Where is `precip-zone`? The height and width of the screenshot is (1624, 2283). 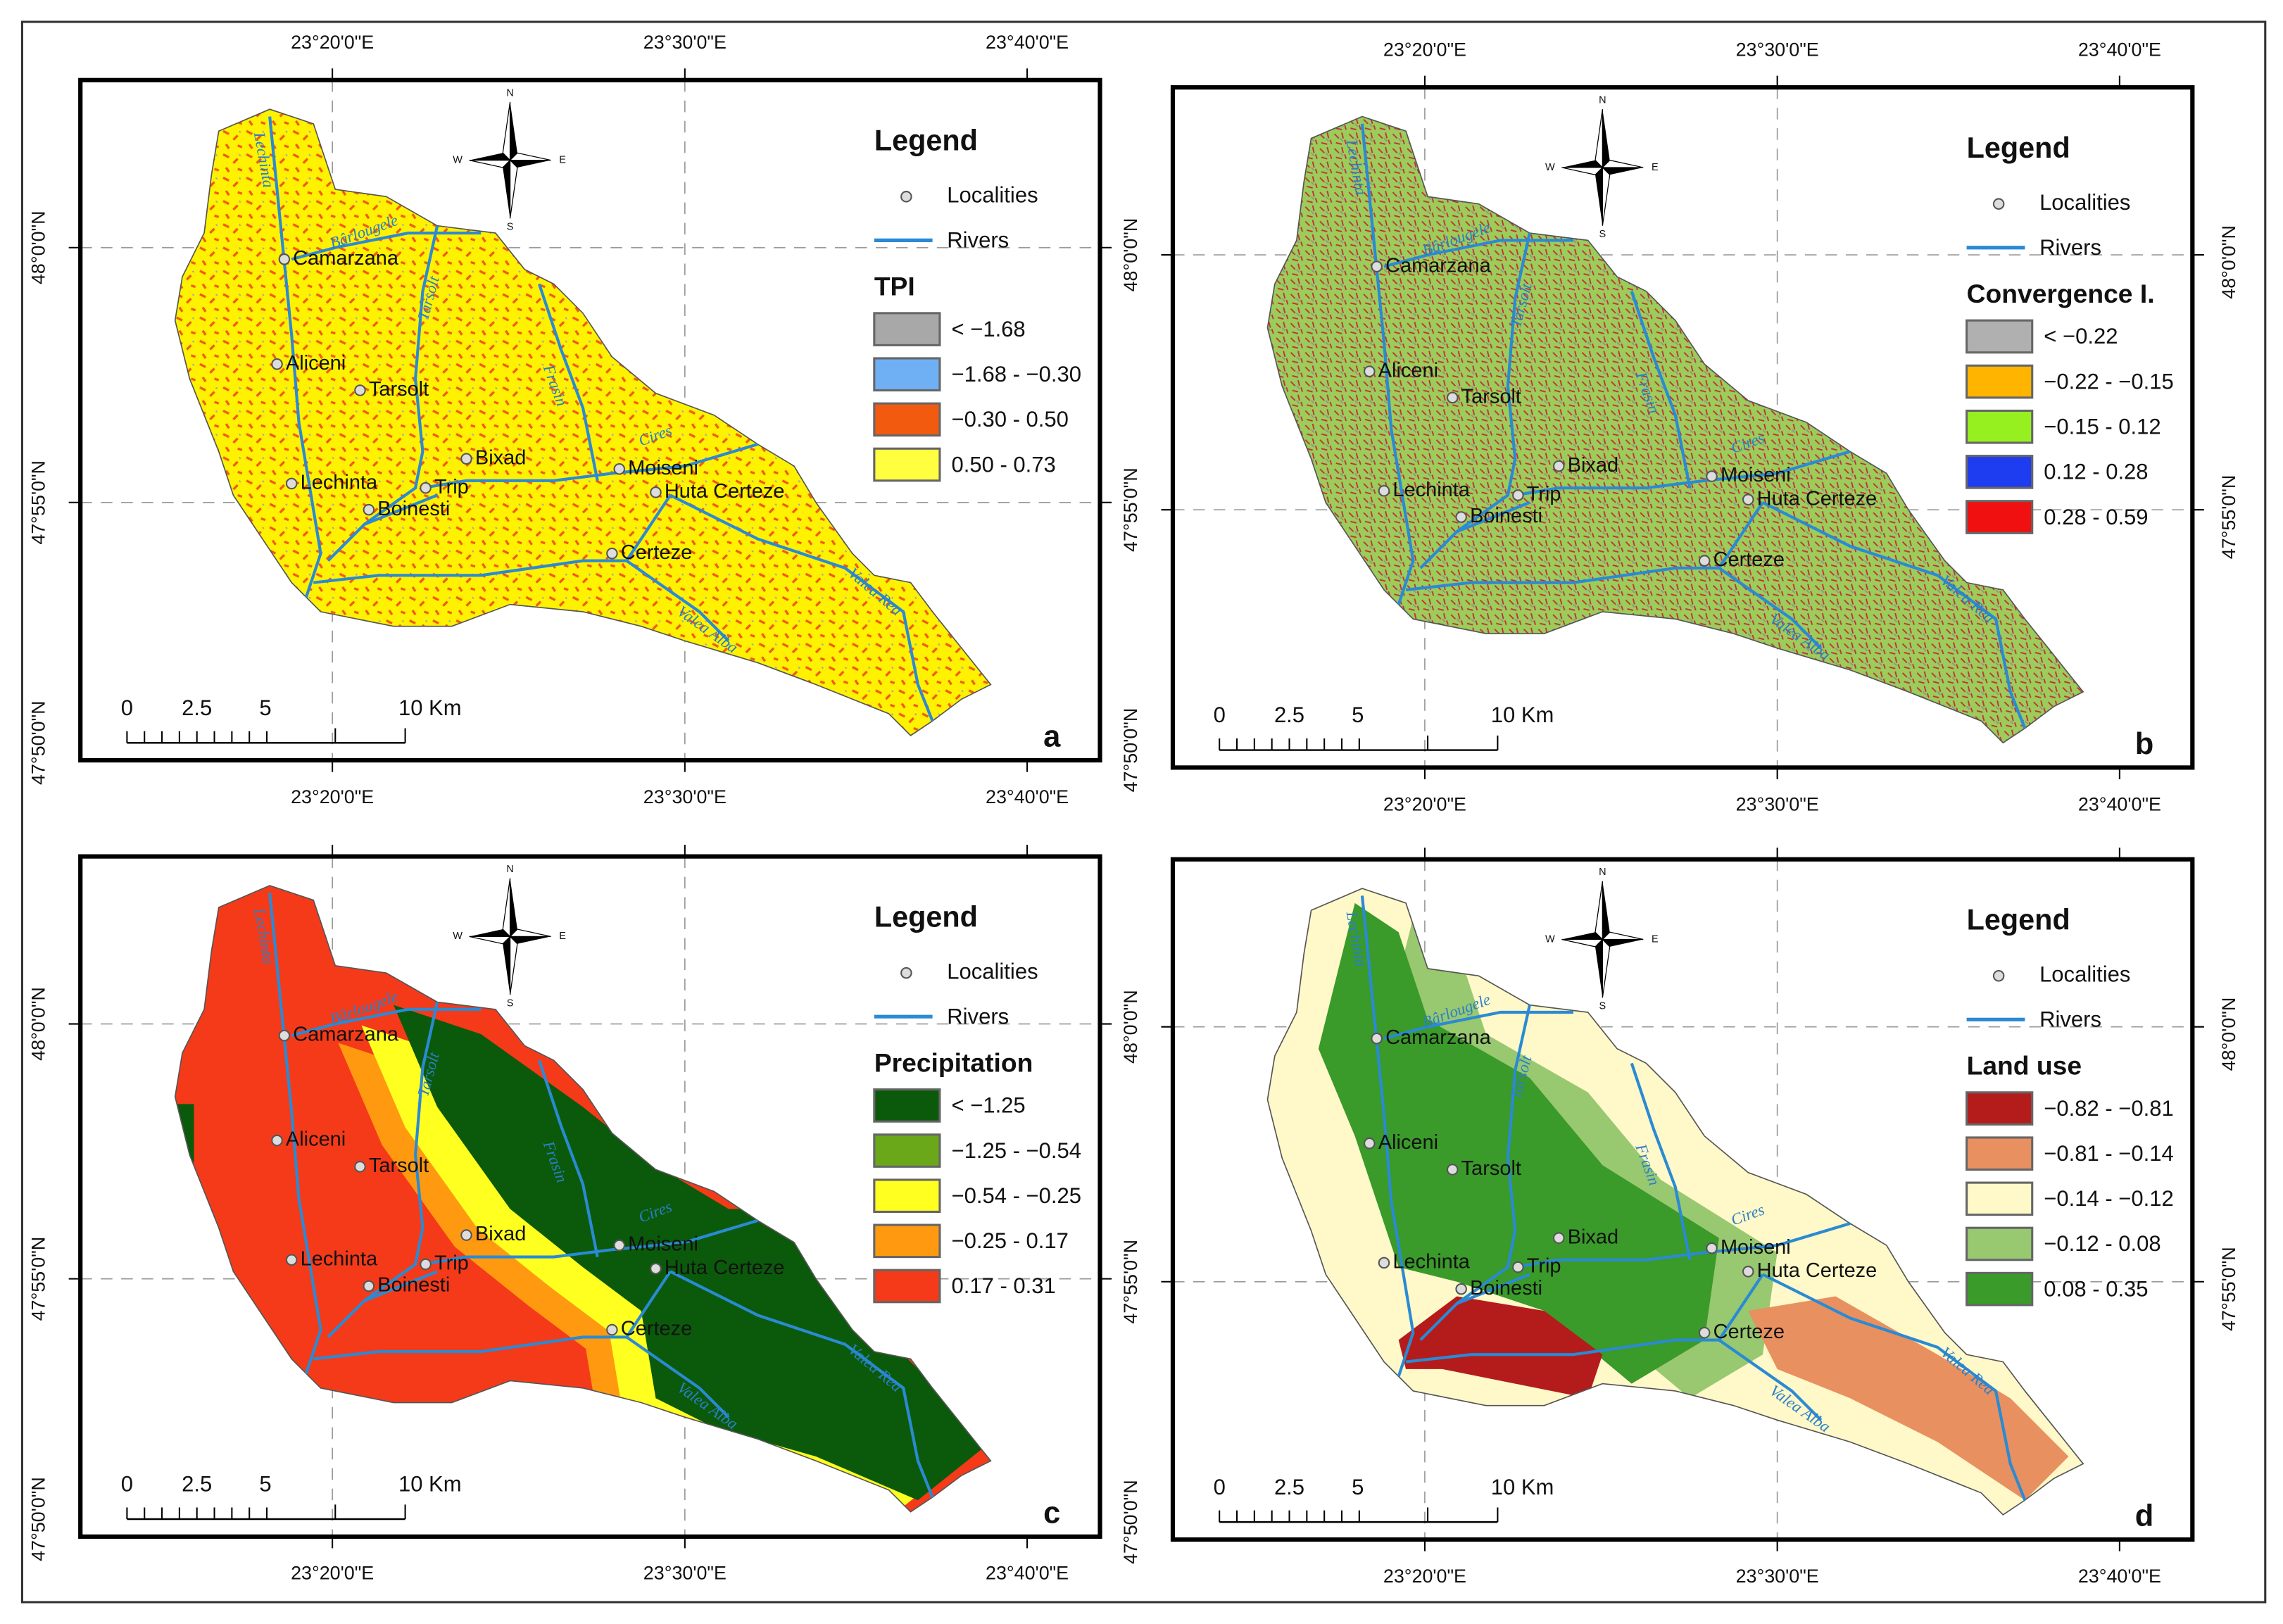 precip-zone is located at coordinates (692, 1253).